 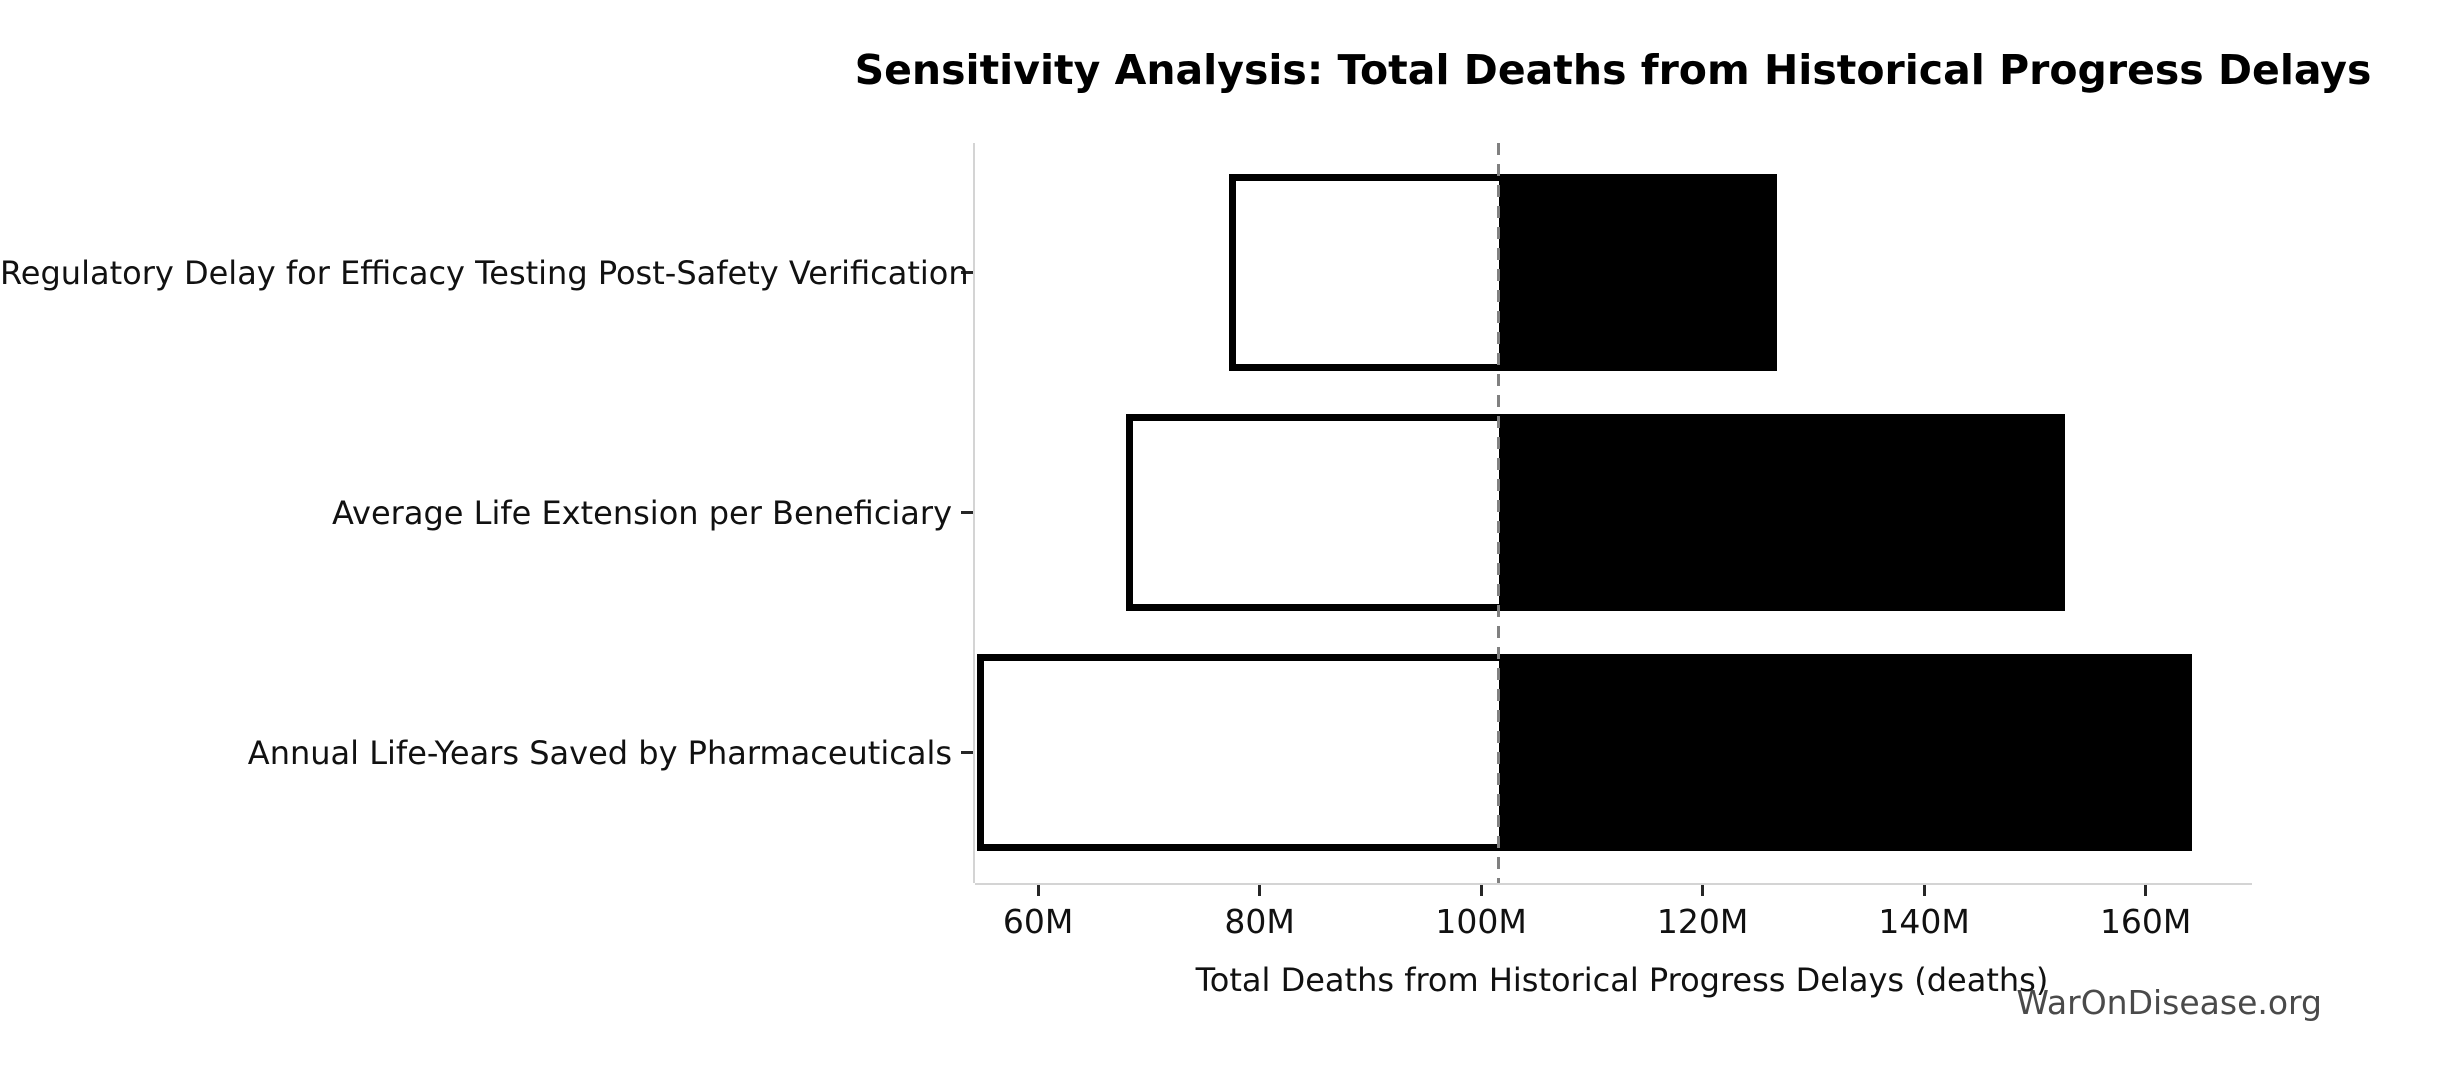 What do you see at coordinates (642, 512) in the screenshot?
I see `category-label: Average Life Extension per Beneficiary` at bounding box center [642, 512].